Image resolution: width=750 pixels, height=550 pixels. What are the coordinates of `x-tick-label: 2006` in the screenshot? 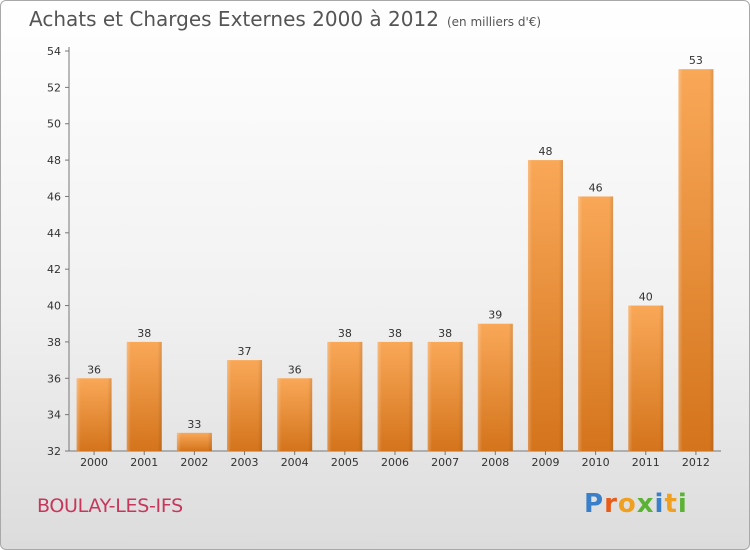 It's located at (395, 462).